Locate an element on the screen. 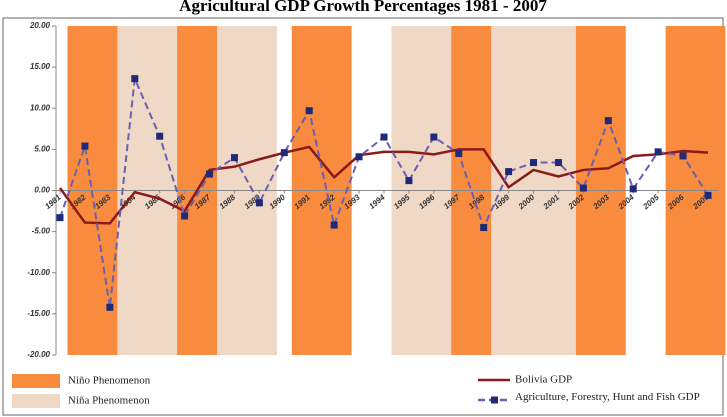 Image resolution: width=727 pixels, height=417 pixels. legend-label: Bolivia GDP is located at coordinates (543, 380).